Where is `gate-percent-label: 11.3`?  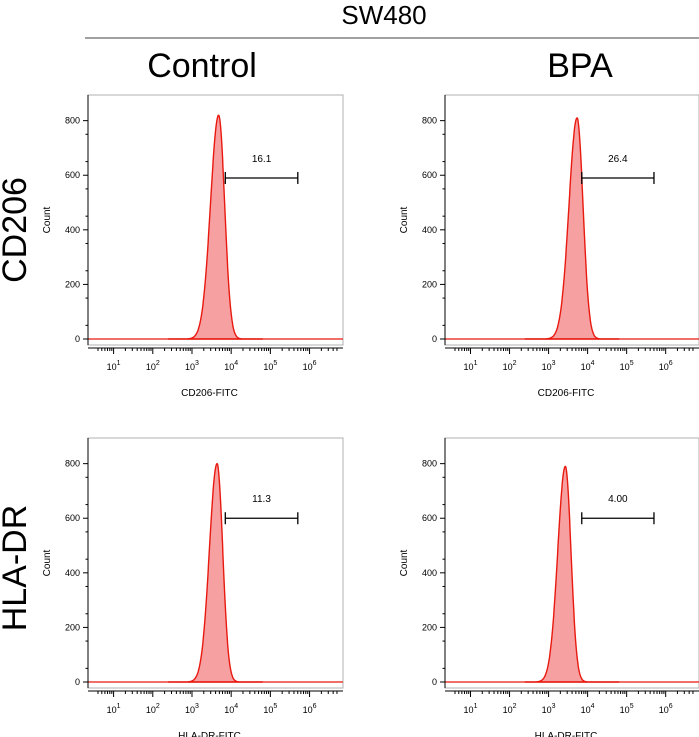 gate-percent-label: 11.3 is located at coordinates (261, 499).